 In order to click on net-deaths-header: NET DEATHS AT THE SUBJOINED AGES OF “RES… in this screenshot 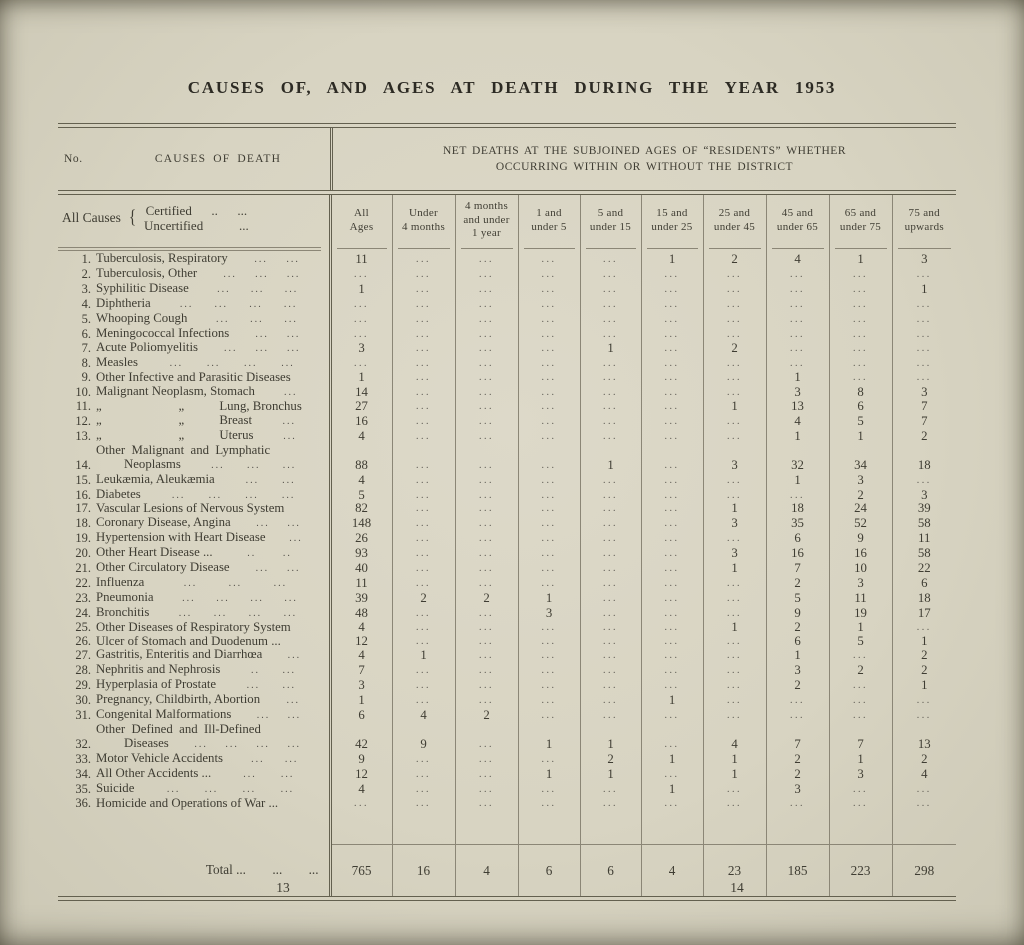, I will do `click(643, 159)`.